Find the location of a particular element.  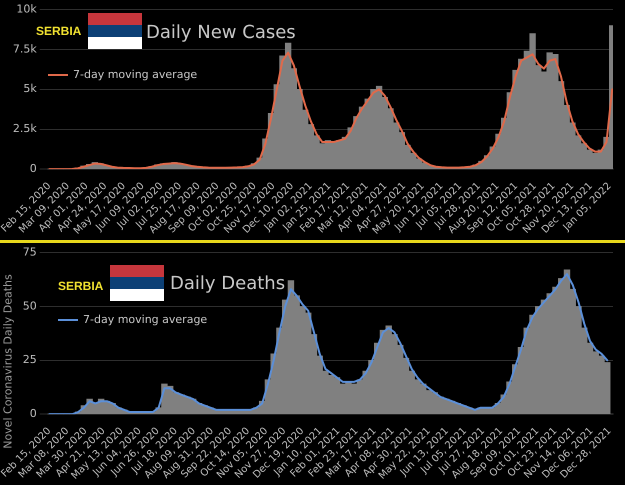

text: Daily Deaths is located at coordinates (228, 283).